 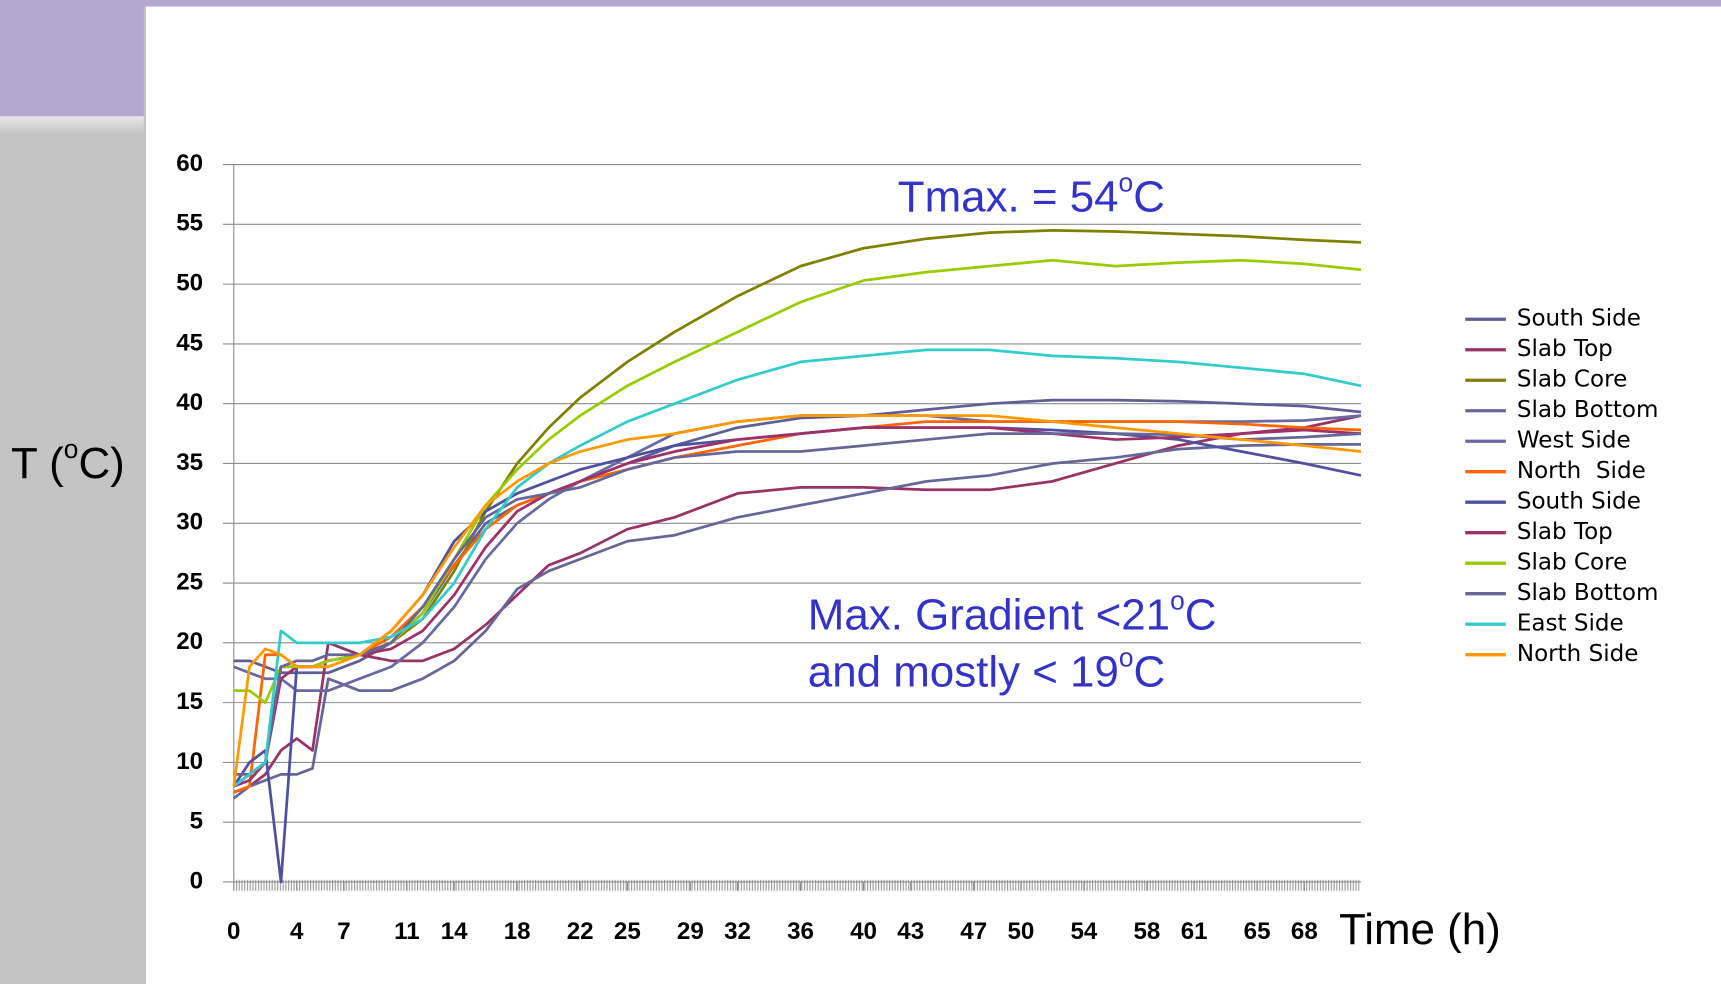 What do you see at coordinates (1021, 931) in the screenshot?
I see `x-tick-label: 50` at bounding box center [1021, 931].